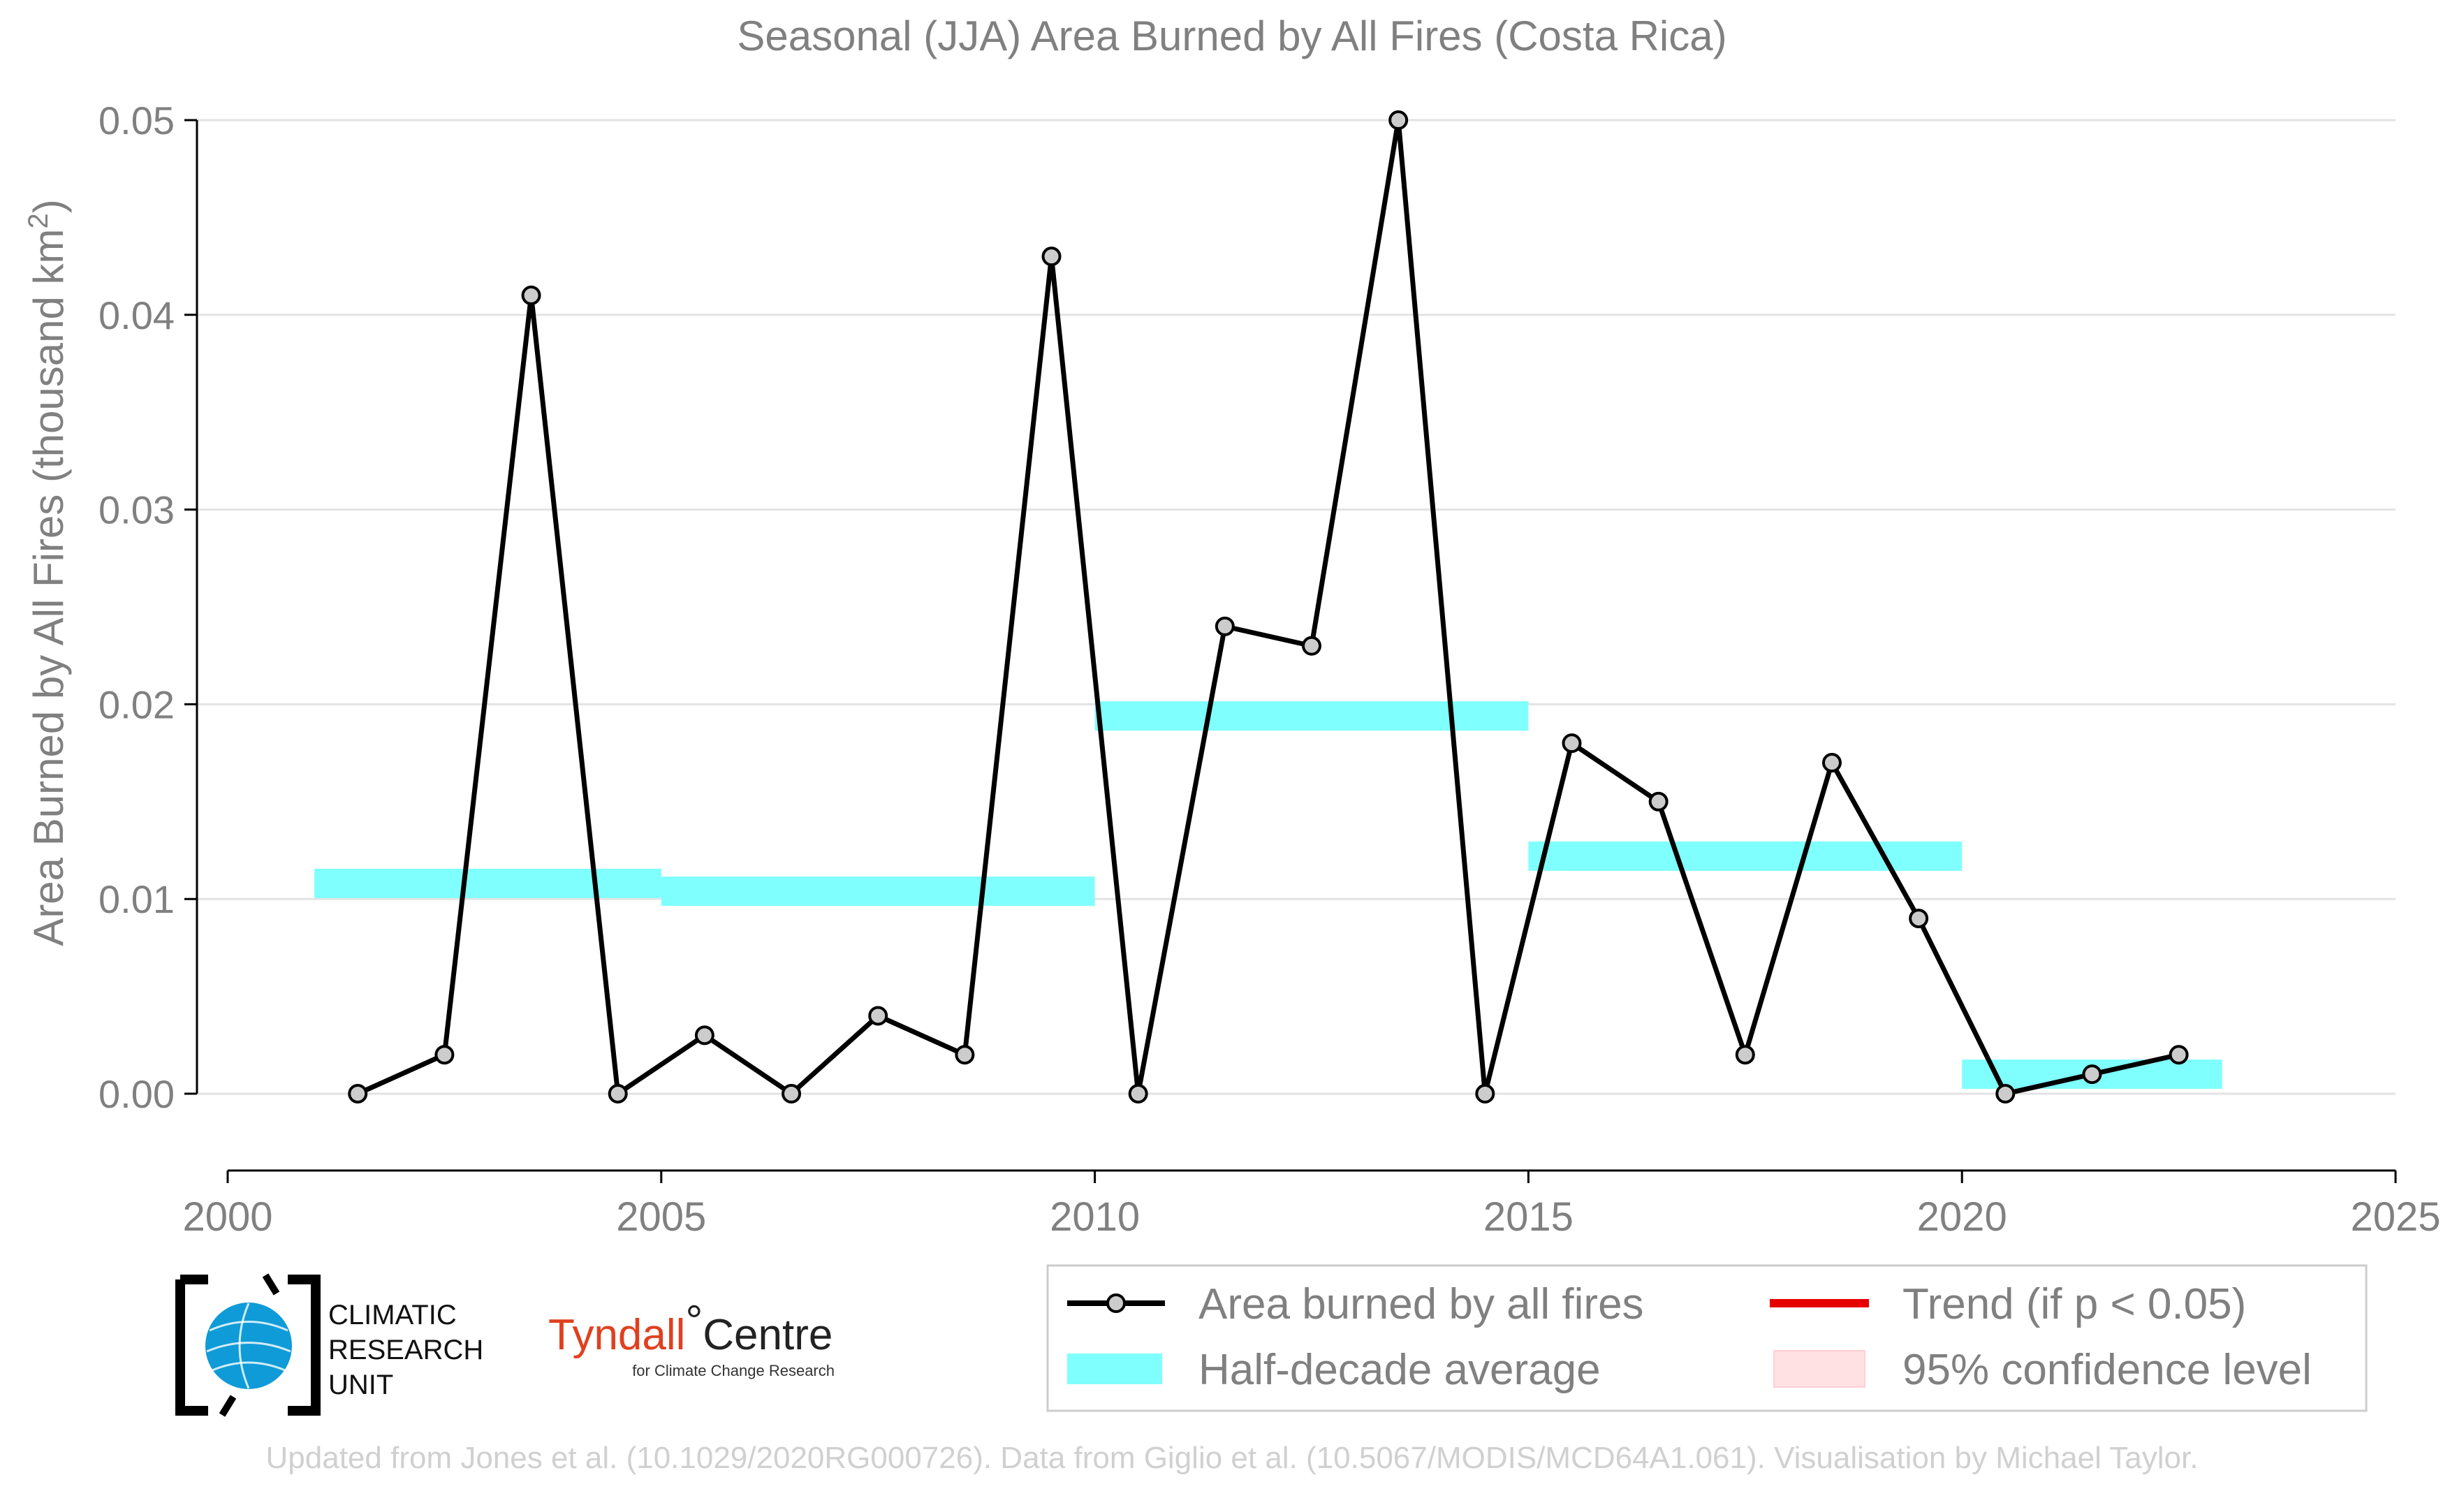 The image size is (2464, 1489). Describe the element at coordinates (1528, 1217) in the screenshot. I see `x-tick-label-2015: 2015` at that location.